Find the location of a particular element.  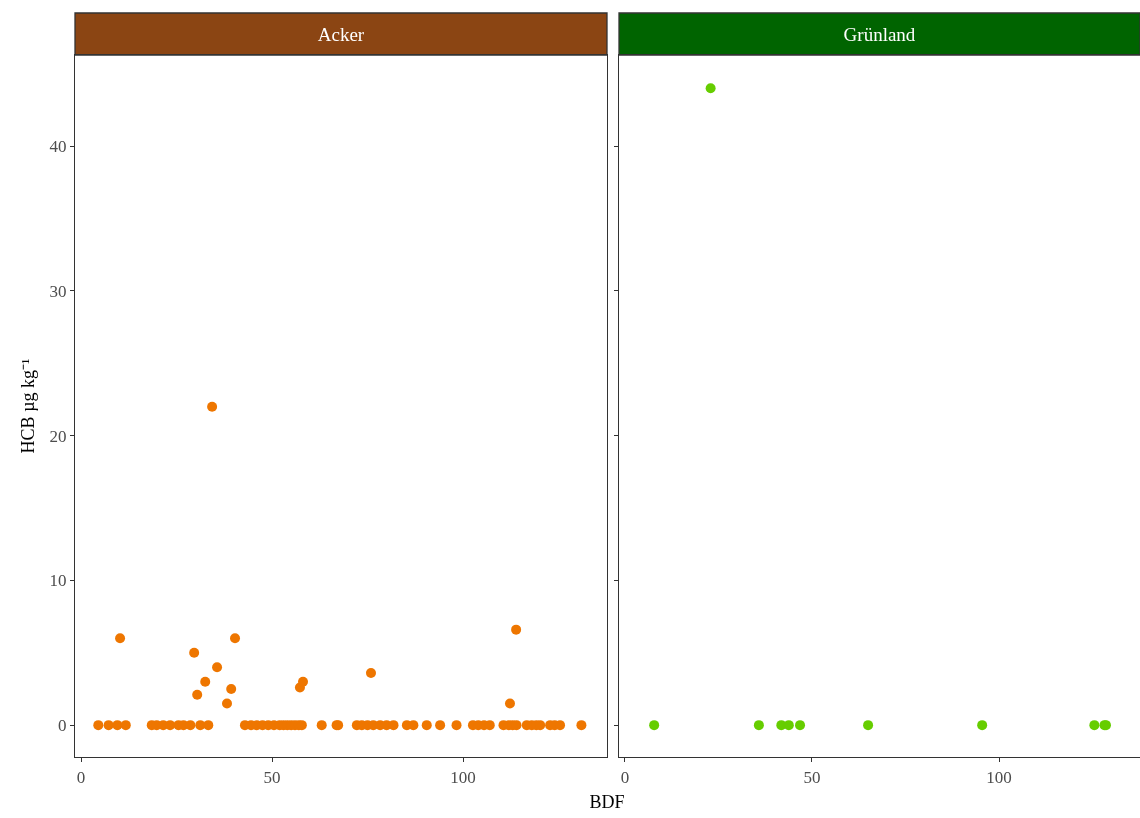

y-tick-label: 20 is located at coordinates (58, 436).